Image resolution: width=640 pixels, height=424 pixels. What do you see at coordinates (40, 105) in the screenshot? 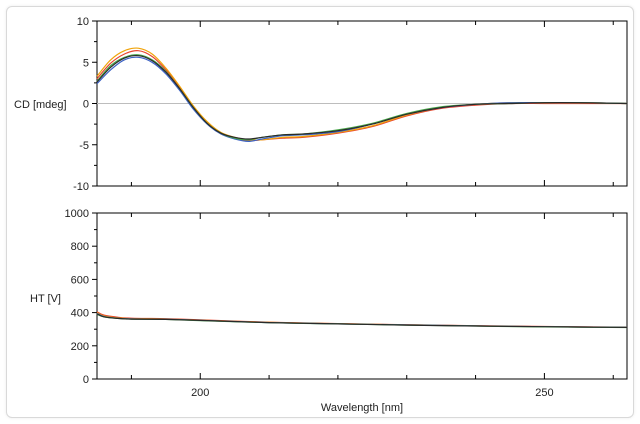
I see `cd-y-axis-title: CD [mdeg]` at bounding box center [40, 105].